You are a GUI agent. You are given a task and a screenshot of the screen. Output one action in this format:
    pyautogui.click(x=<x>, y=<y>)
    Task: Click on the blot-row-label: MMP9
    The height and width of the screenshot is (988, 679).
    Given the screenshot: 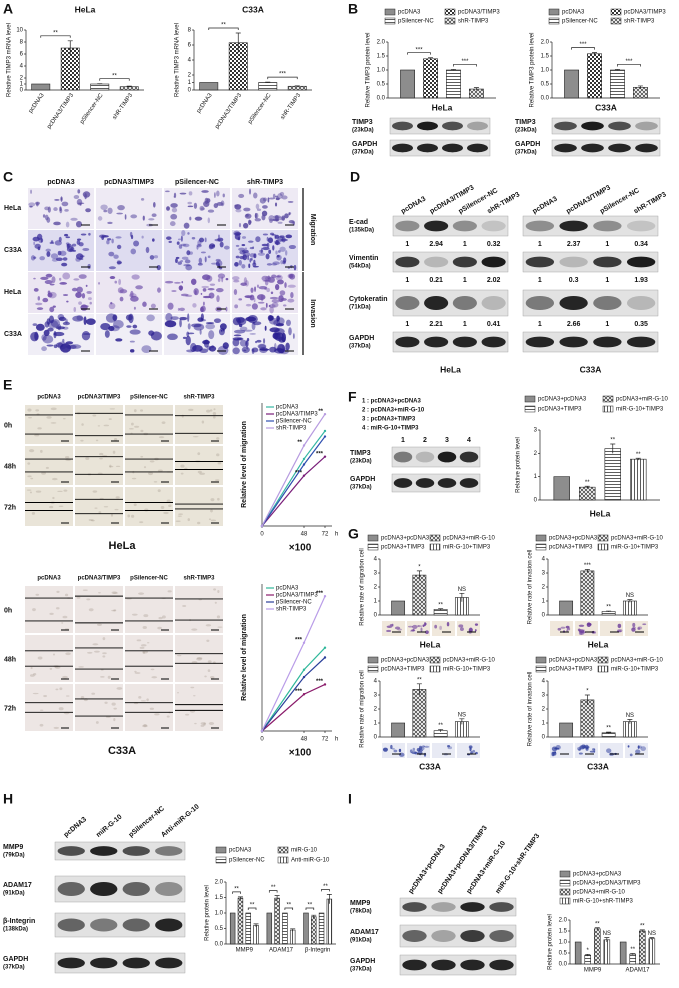 What is the action you would take?
    pyautogui.click(x=13, y=847)
    